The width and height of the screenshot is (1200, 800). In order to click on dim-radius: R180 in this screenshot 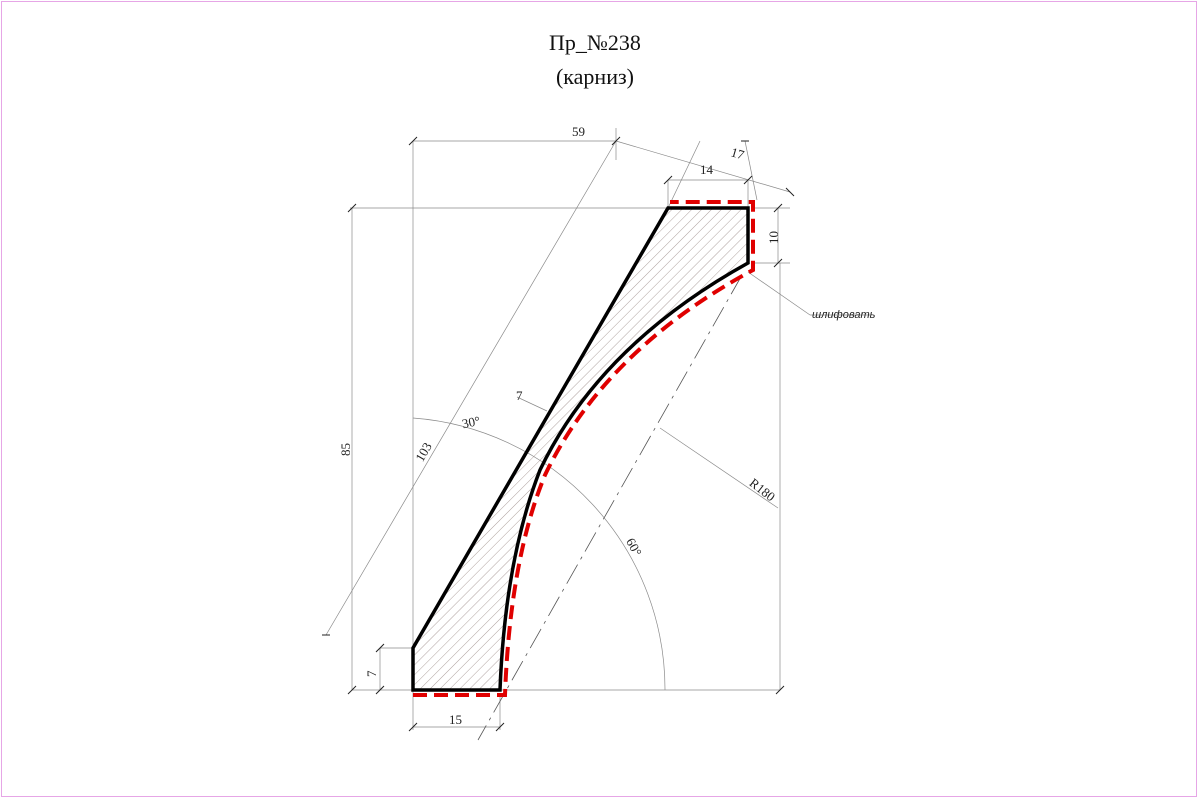, I will do `click(762, 489)`.